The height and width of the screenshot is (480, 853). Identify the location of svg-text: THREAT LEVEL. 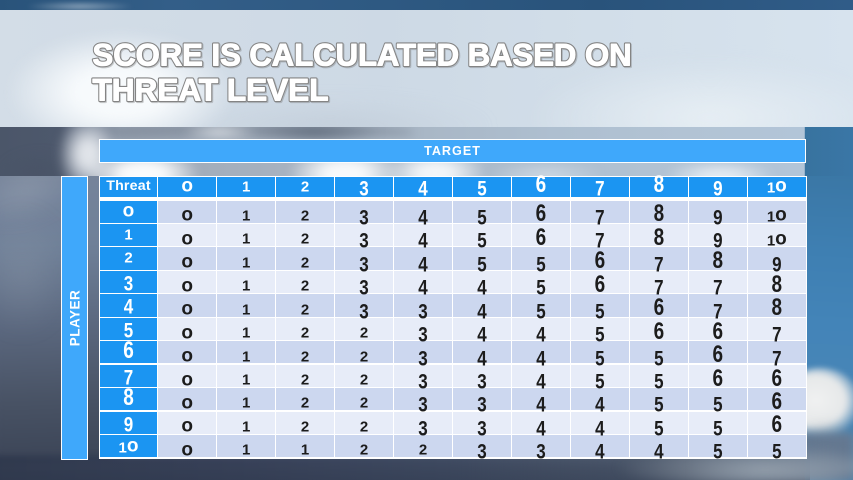
(211, 90).